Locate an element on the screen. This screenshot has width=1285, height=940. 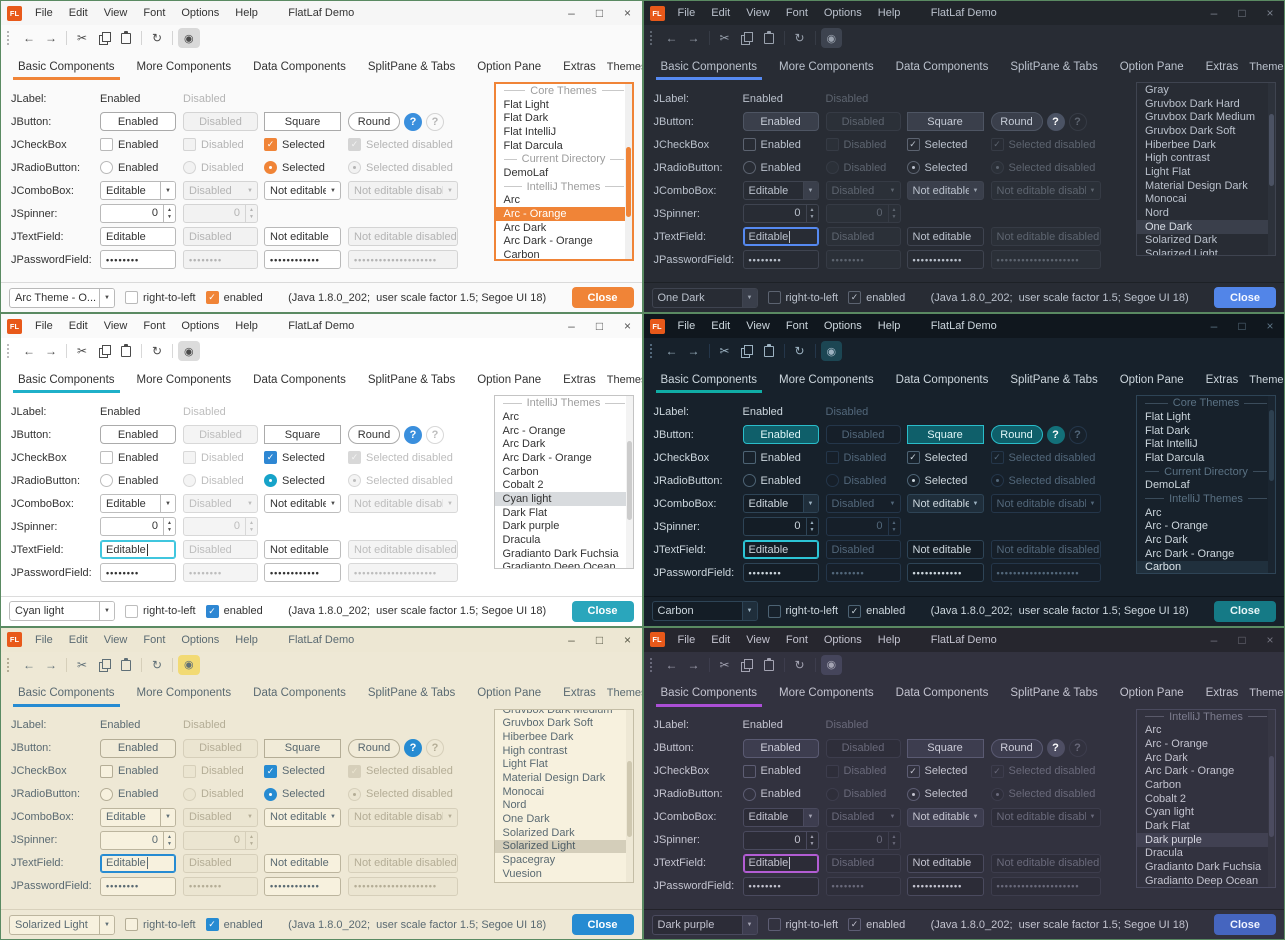
themes-list-scrollbar is located at coordinates (628, 171).